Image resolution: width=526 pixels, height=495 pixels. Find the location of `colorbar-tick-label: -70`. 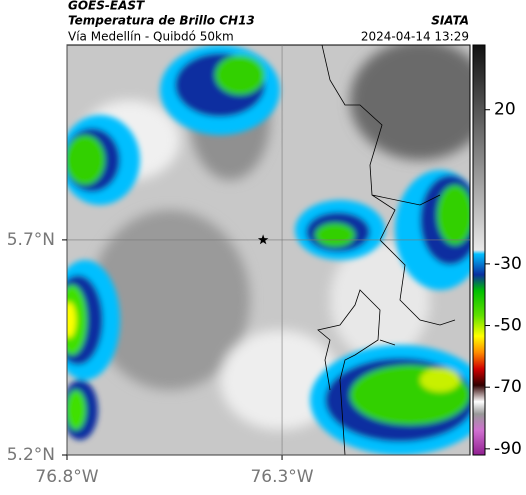

colorbar-tick-label: -70 is located at coordinates (508, 387).